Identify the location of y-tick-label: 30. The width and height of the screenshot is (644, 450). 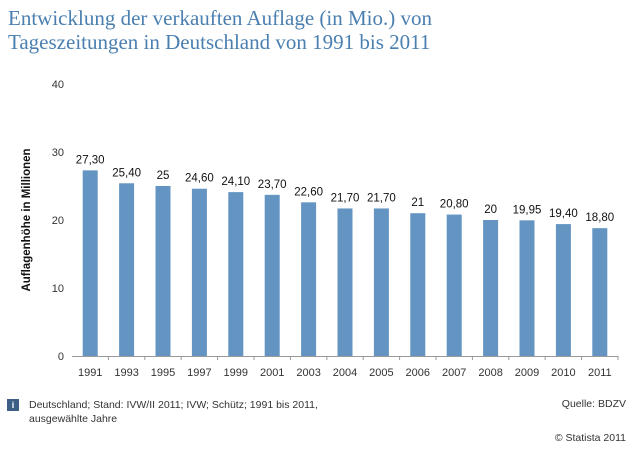
(58, 153).